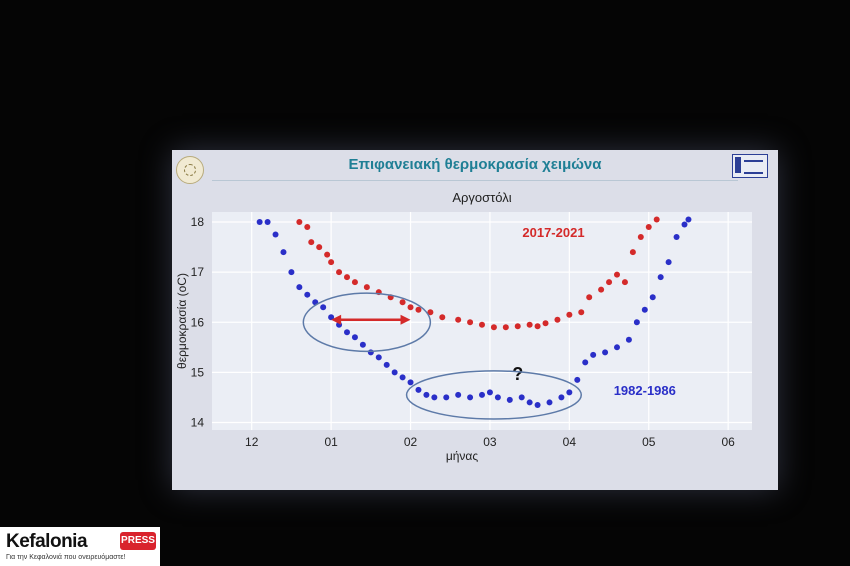  I want to click on y-tick-label: 14, so click(198, 422).